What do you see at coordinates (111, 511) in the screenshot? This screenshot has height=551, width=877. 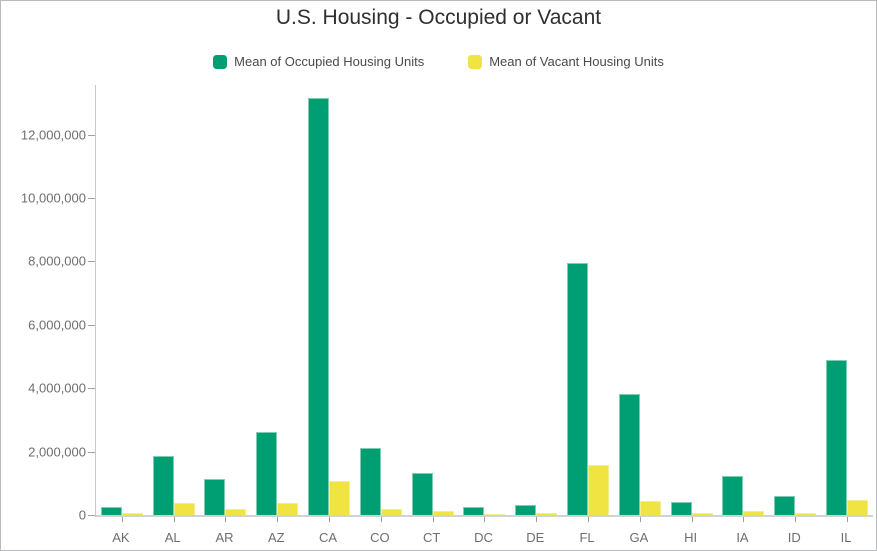 I see `bar-occupied-ak` at bounding box center [111, 511].